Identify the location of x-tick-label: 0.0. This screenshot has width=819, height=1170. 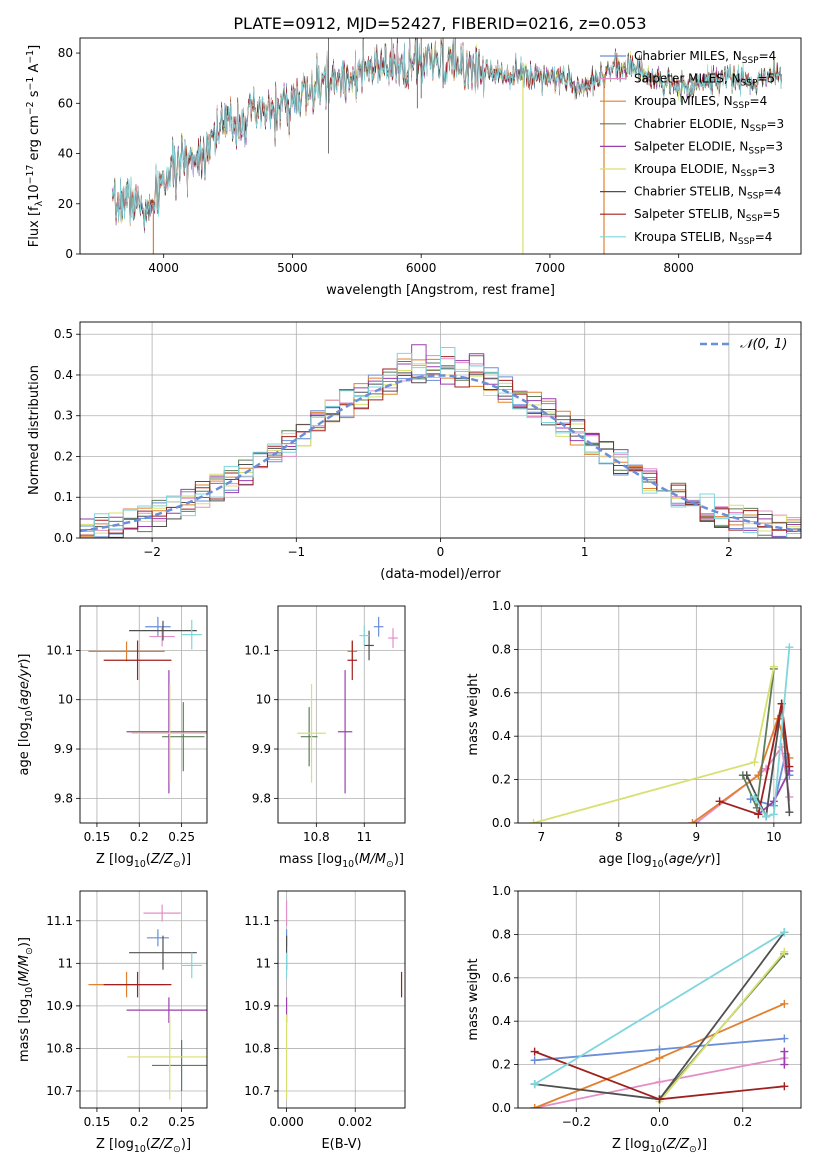
(659, 1122).